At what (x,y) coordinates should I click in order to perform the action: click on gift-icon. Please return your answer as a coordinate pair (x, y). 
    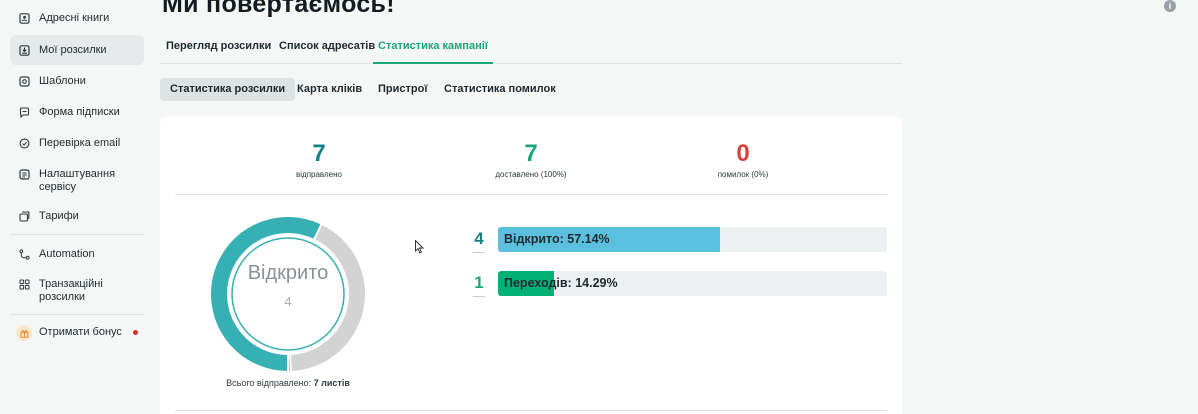
    Looking at the image, I should click on (24, 333).